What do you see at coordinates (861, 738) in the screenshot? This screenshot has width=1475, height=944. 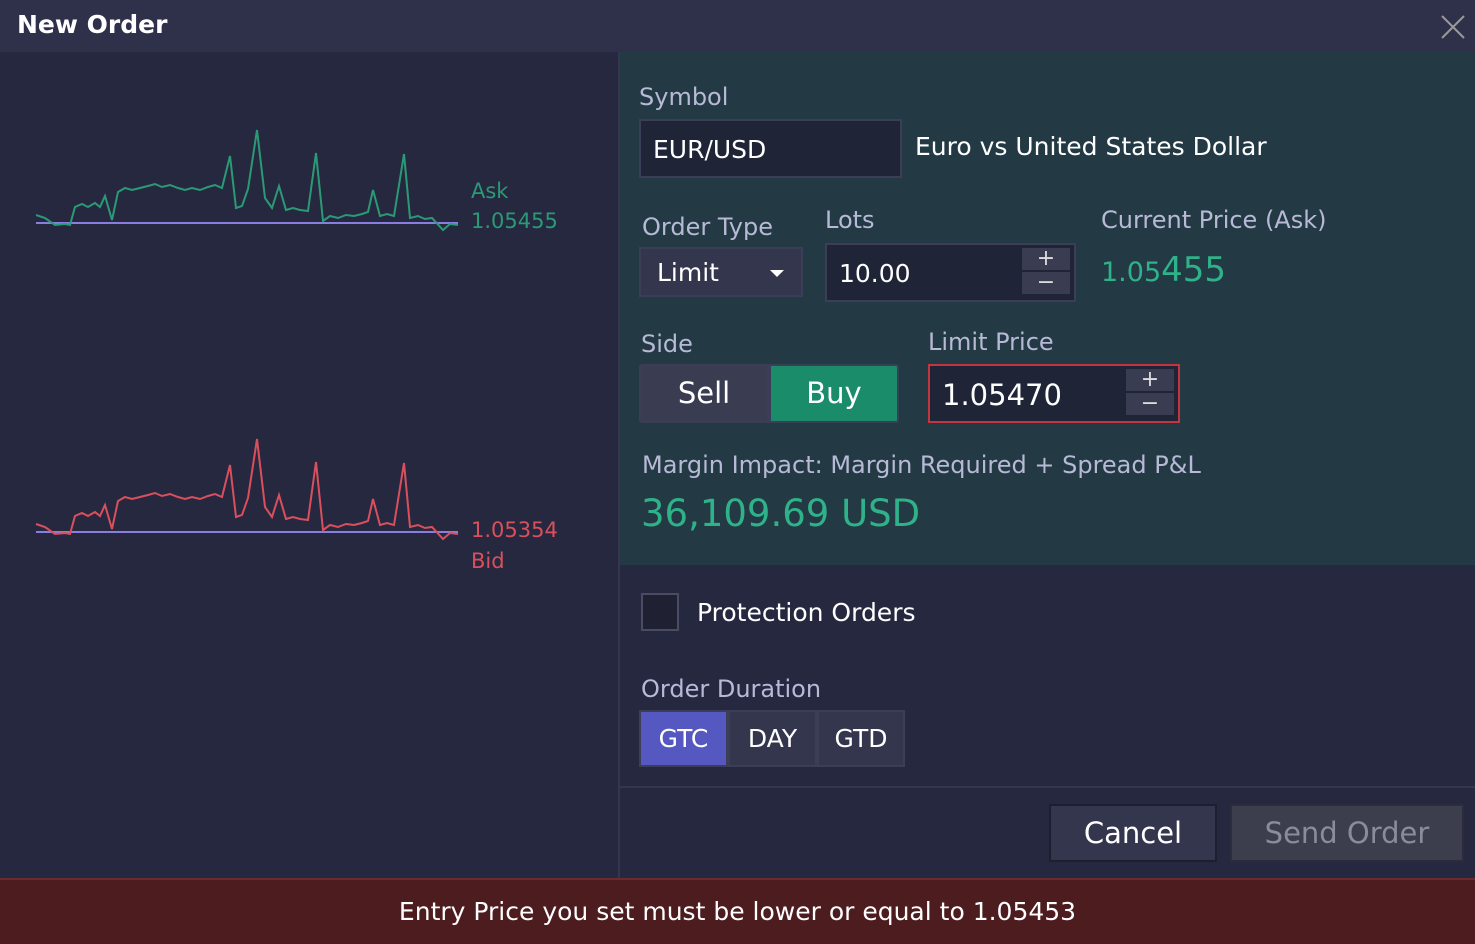 I see `duration-gtd: GTD` at bounding box center [861, 738].